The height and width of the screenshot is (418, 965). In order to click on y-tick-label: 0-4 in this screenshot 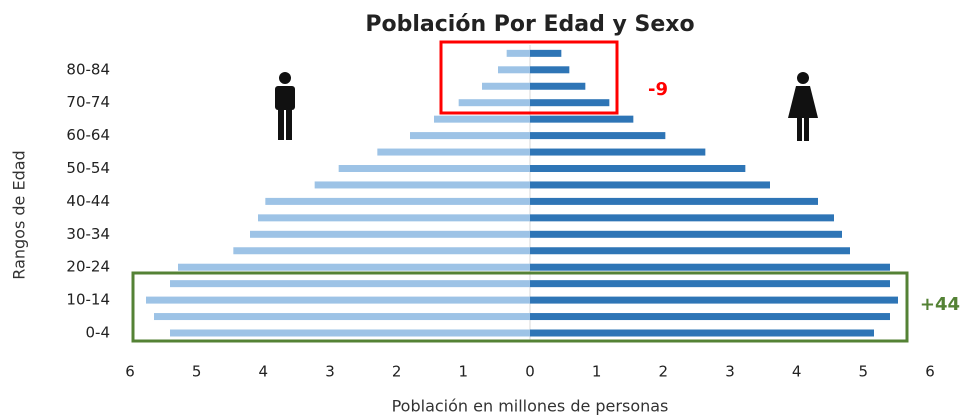, I will do `click(98, 333)`.